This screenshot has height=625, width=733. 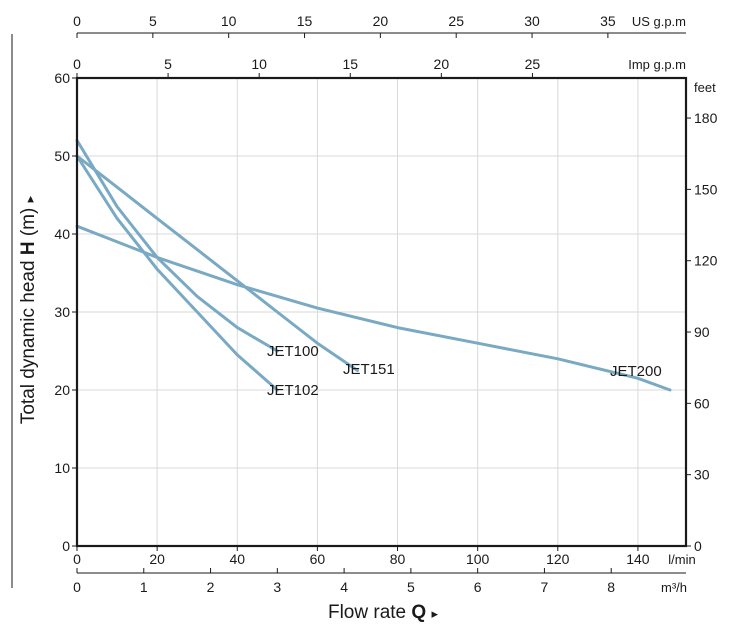 I want to click on x-usgpm-tick-label: 25, so click(x=456, y=21).